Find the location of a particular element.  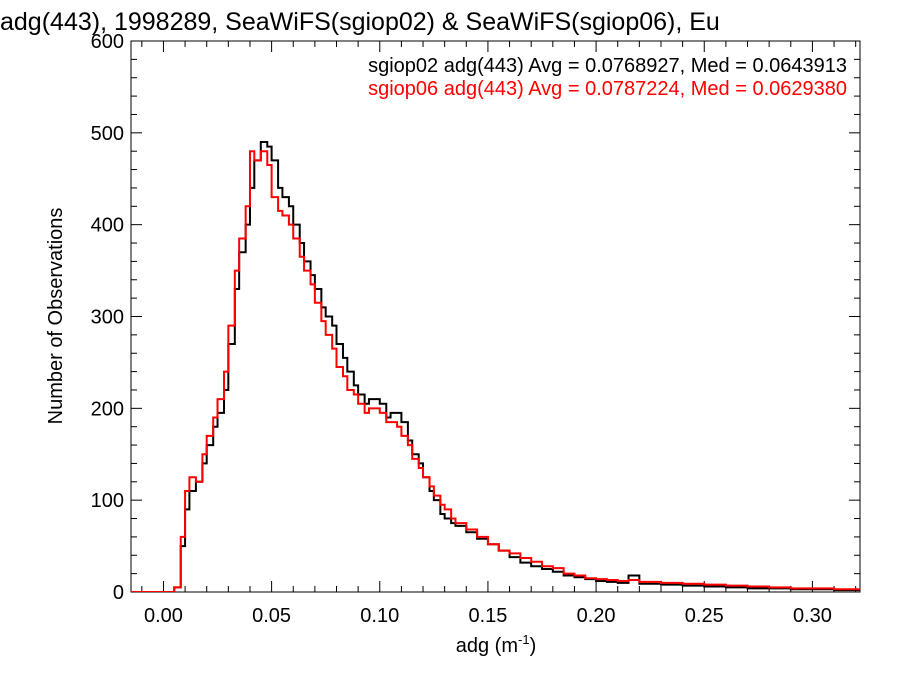

x-tick-label: 0.20 is located at coordinates (596, 616).